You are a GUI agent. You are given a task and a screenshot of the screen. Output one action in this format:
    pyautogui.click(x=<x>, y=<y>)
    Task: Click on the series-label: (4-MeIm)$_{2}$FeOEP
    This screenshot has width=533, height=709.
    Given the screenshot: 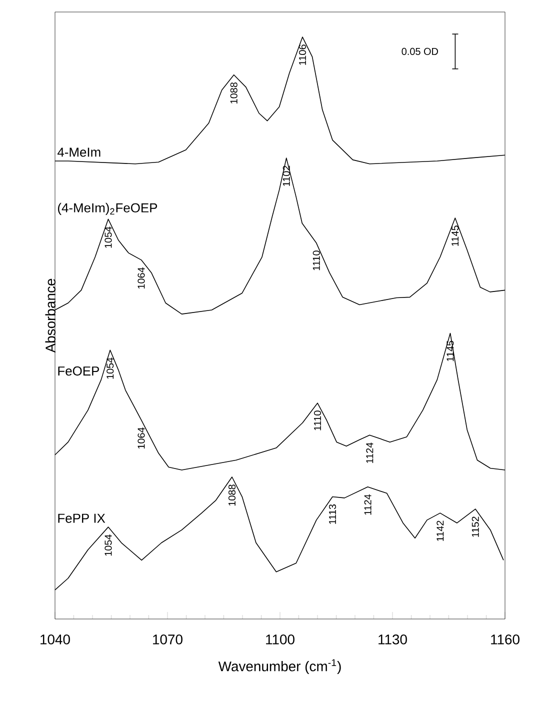 What is the action you would take?
    pyautogui.click(x=108, y=208)
    